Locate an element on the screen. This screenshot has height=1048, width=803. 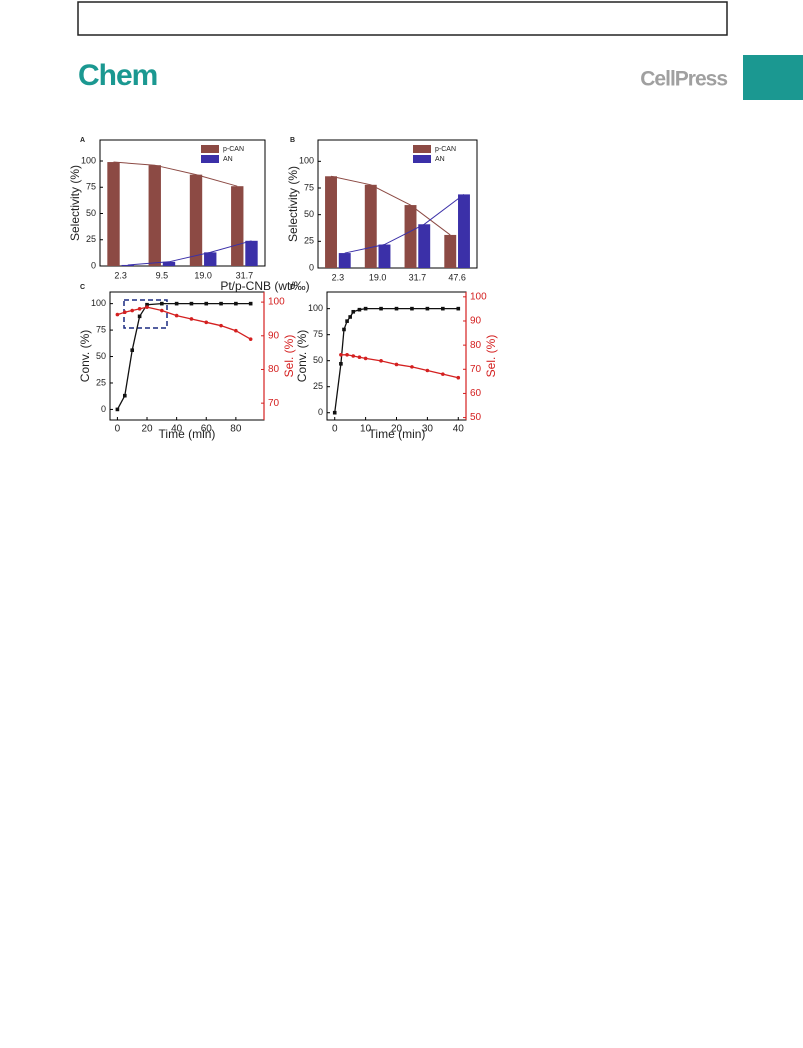
plot-frame is located at coordinates (397, 204).